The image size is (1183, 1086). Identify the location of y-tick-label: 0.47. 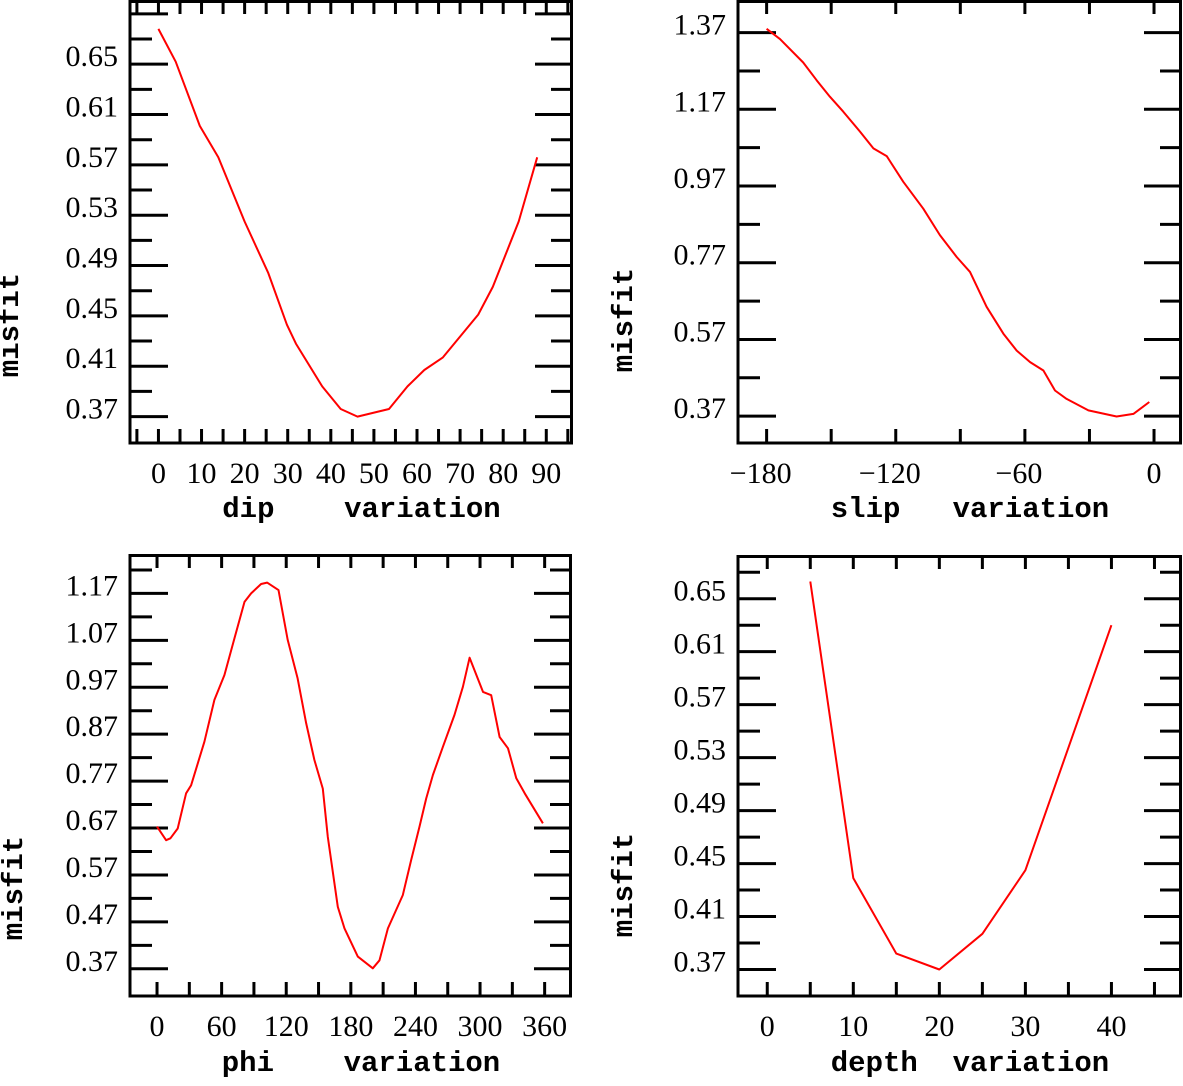
(92, 914).